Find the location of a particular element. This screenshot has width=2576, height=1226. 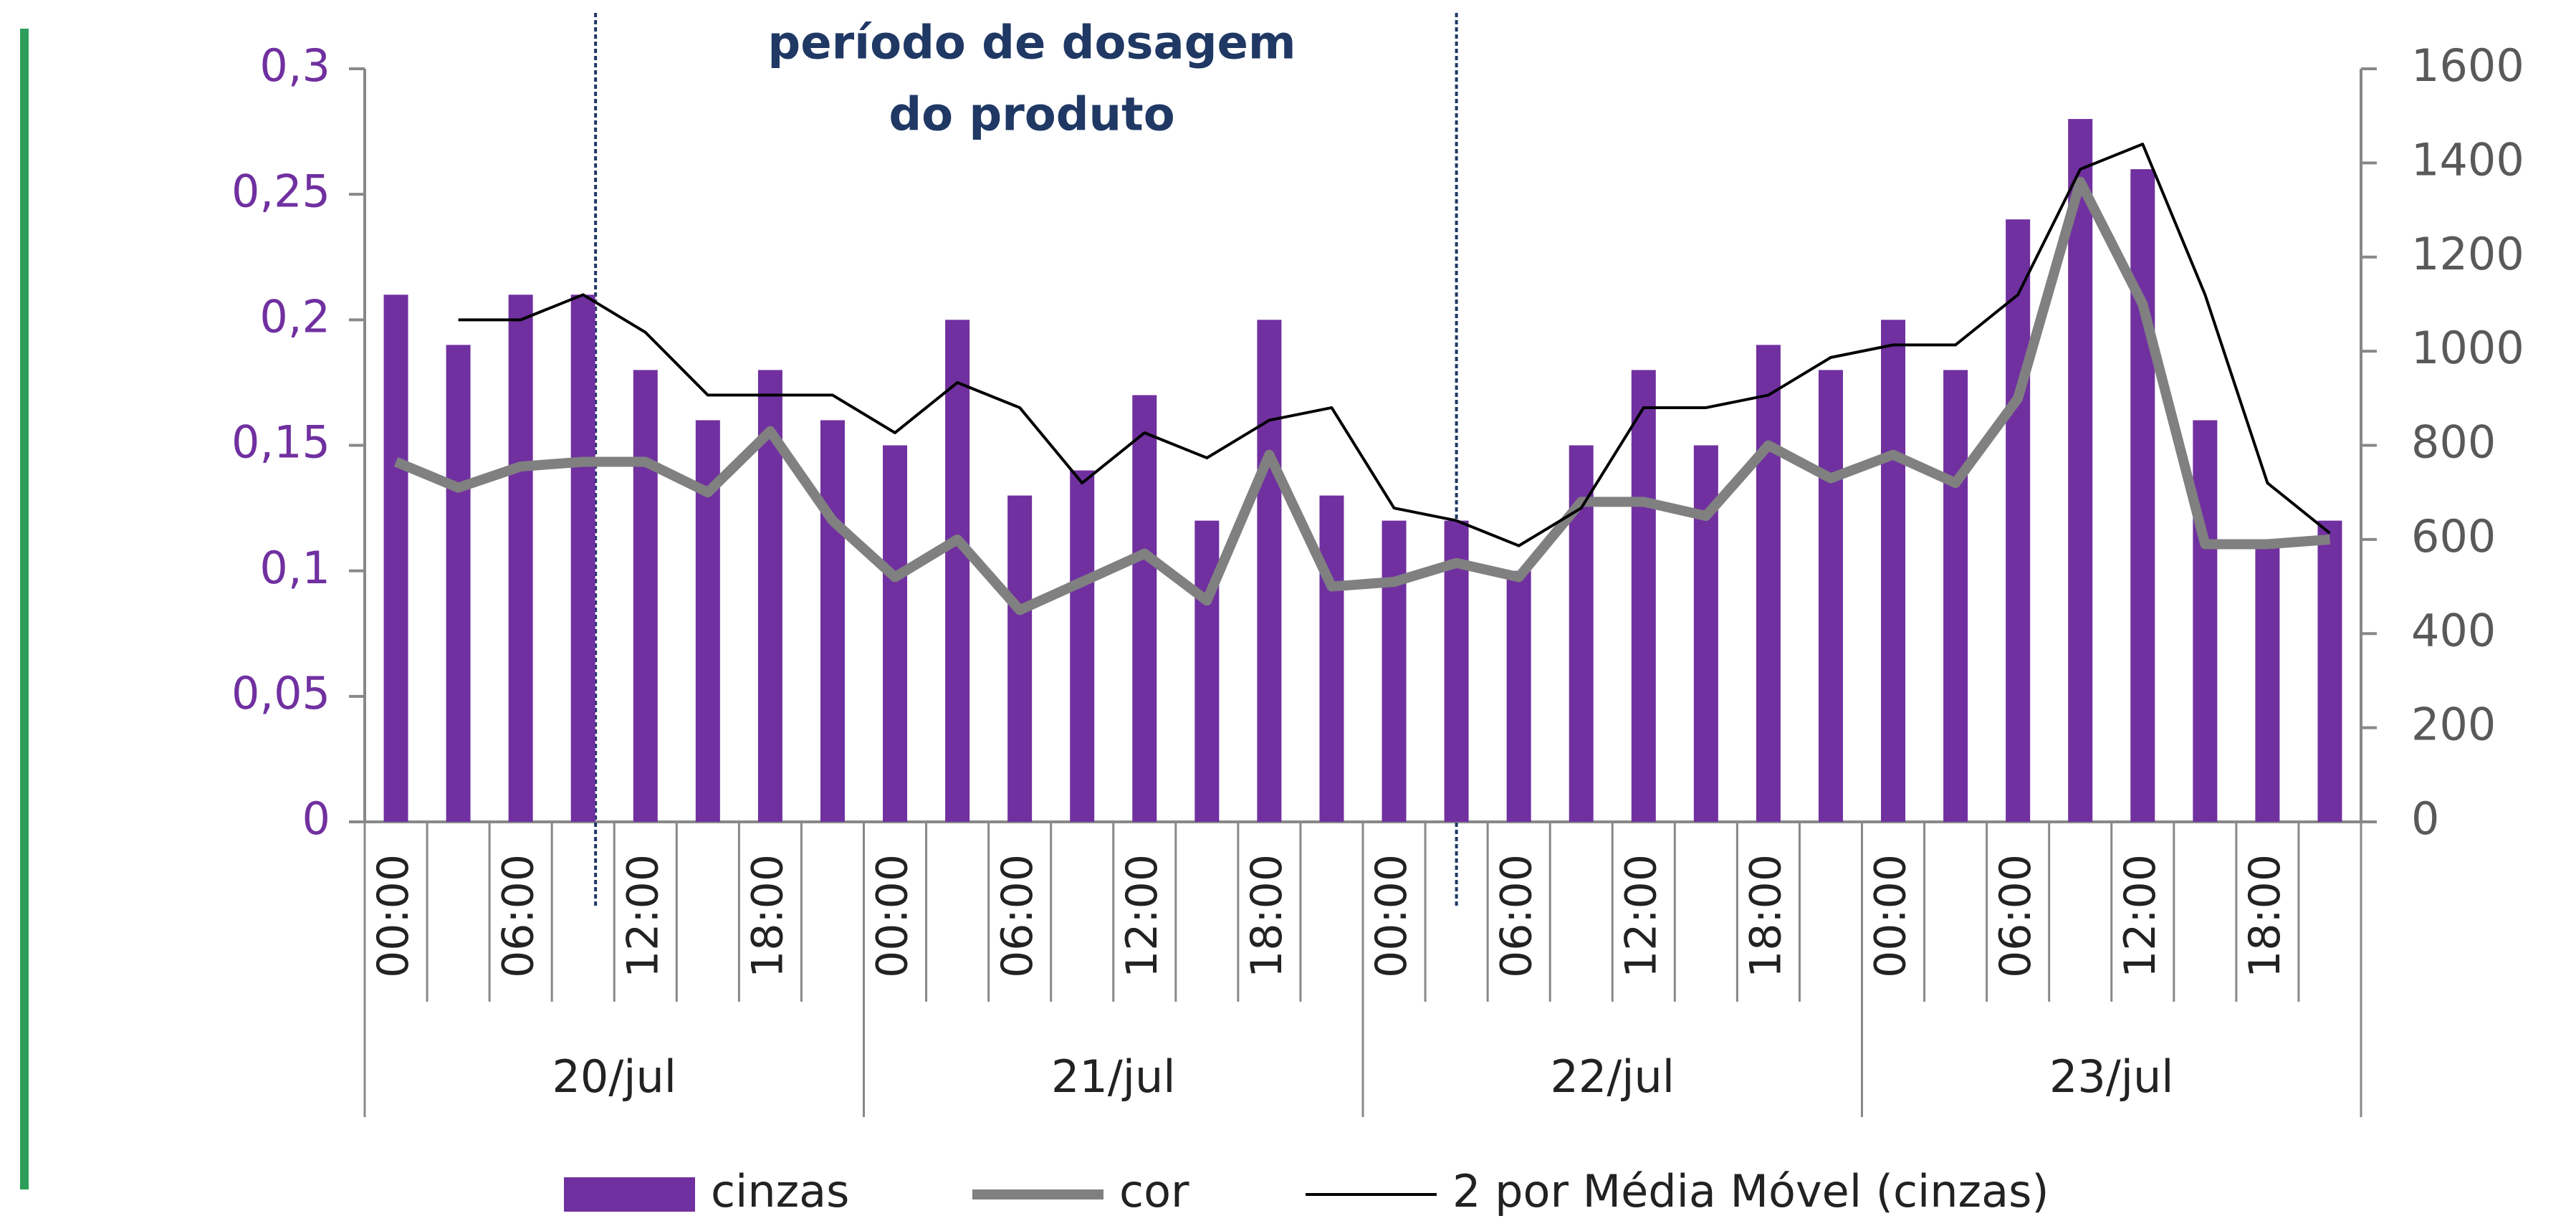

group-label: 20/jul is located at coordinates (614, 1077).